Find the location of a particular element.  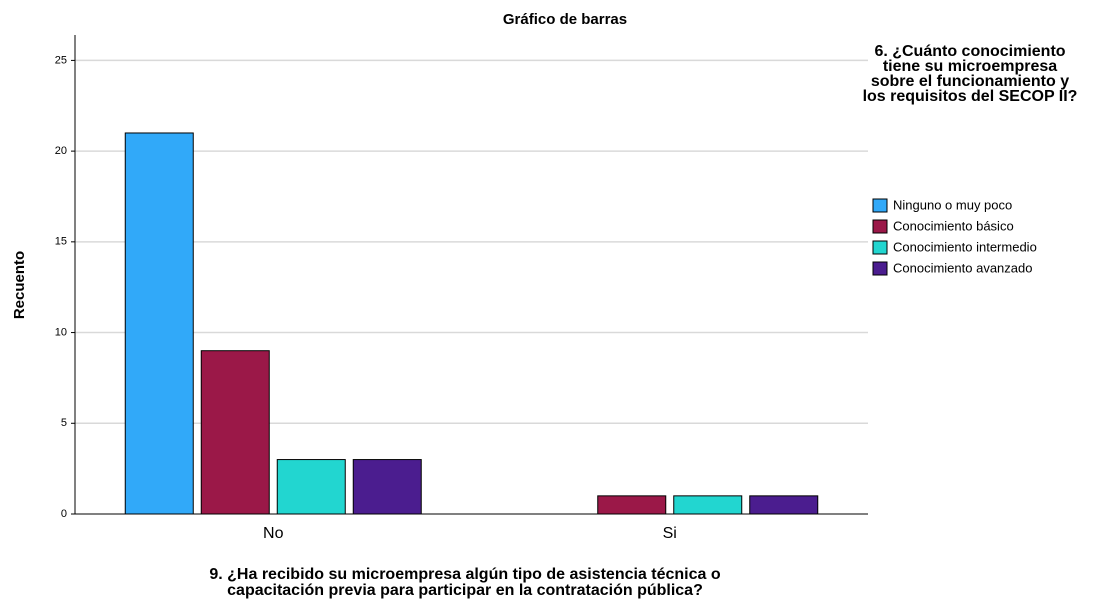

y-tick-label: 15 is located at coordinates (61, 242).